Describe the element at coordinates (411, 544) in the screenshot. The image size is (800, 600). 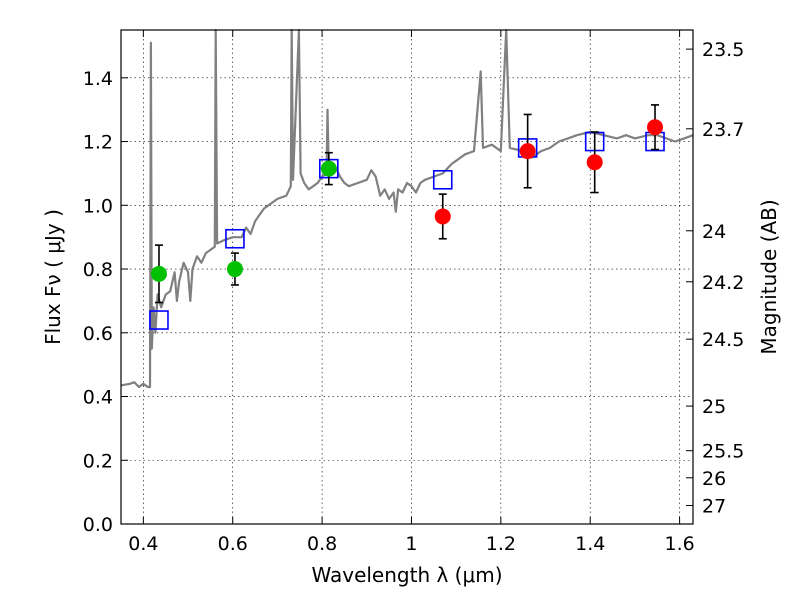
I see `x-tick-label: 1` at that location.